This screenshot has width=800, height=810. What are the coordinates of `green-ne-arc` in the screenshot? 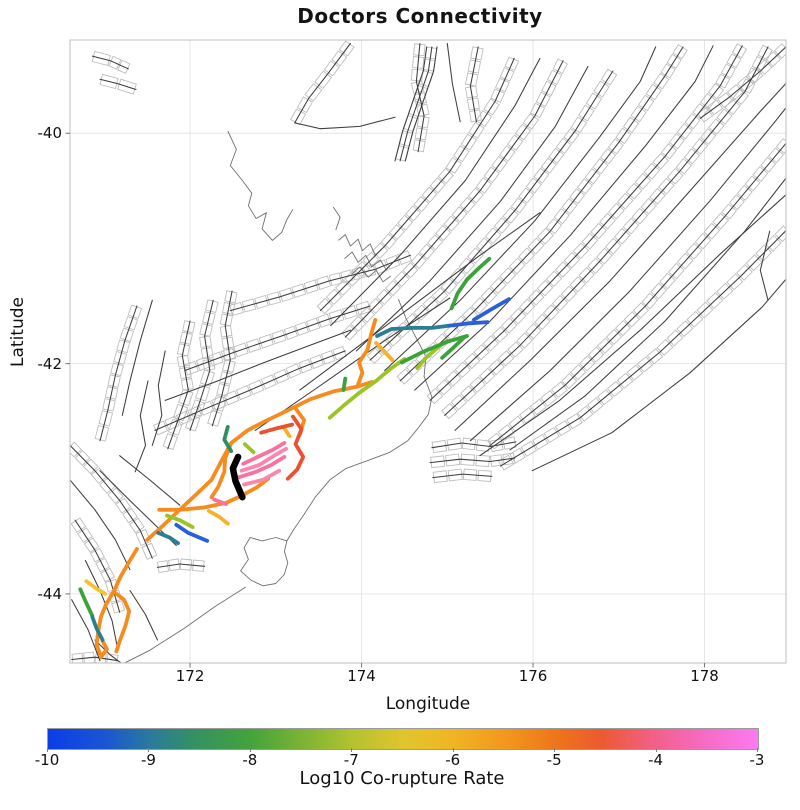 It's located at (470, 283).